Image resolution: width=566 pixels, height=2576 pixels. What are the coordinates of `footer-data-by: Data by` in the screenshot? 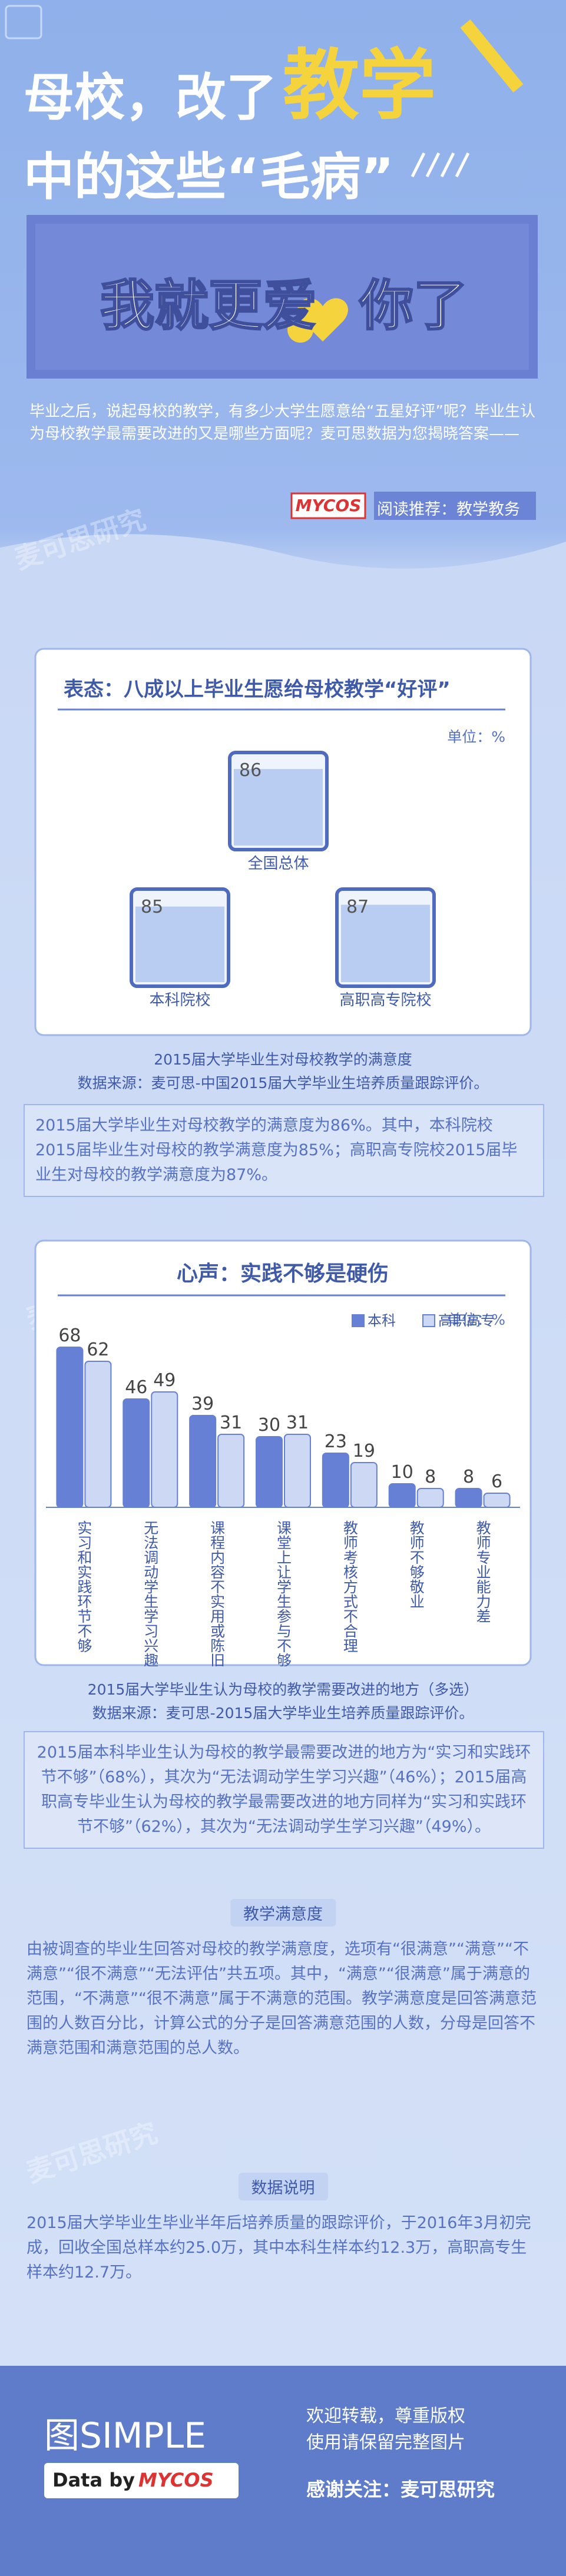 It's located at (93, 2480).